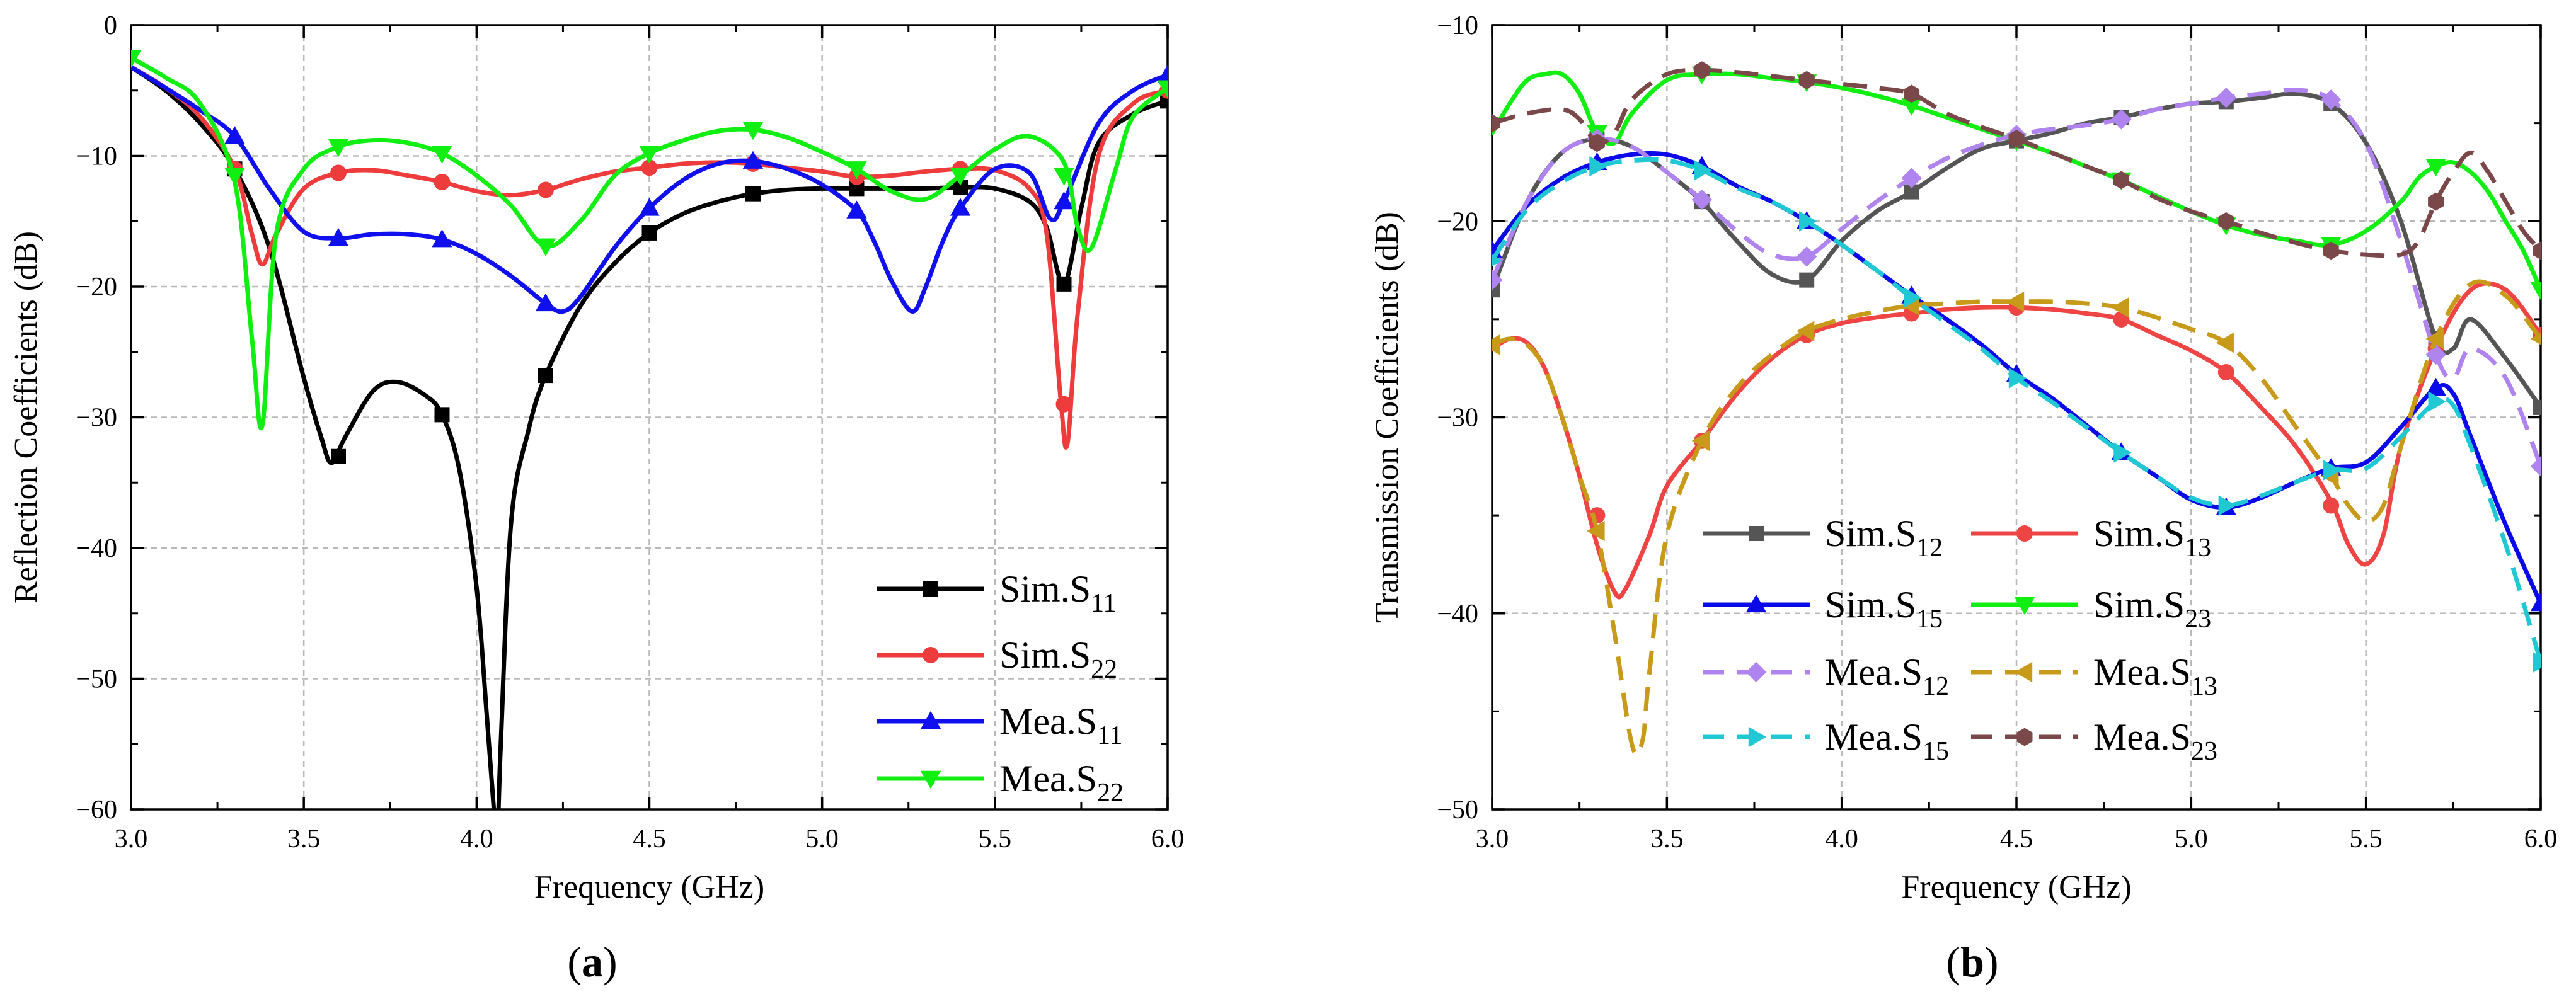 The width and height of the screenshot is (2576, 999). What do you see at coordinates (96, 548) in the screenshot?
I see `chart-a-ytick-label: −40` at bounding box center [96, 548].